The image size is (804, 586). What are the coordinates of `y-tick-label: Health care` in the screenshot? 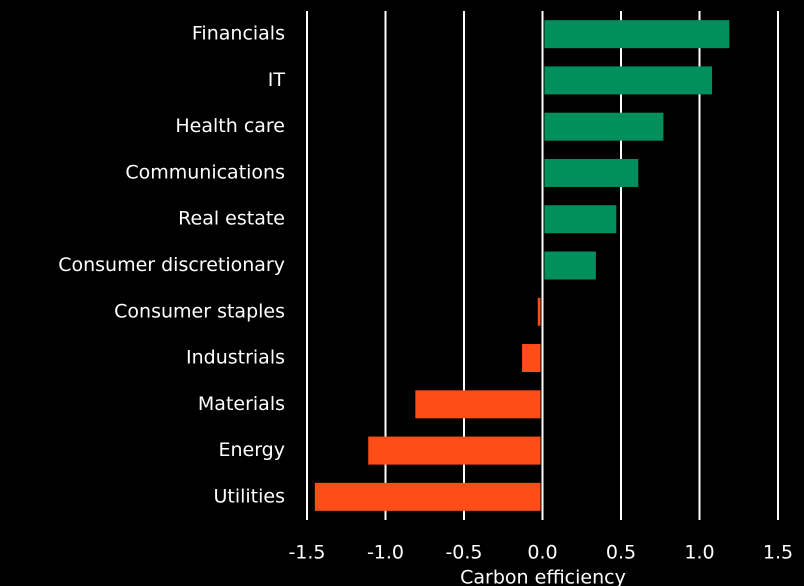 It's located at (230, 126).